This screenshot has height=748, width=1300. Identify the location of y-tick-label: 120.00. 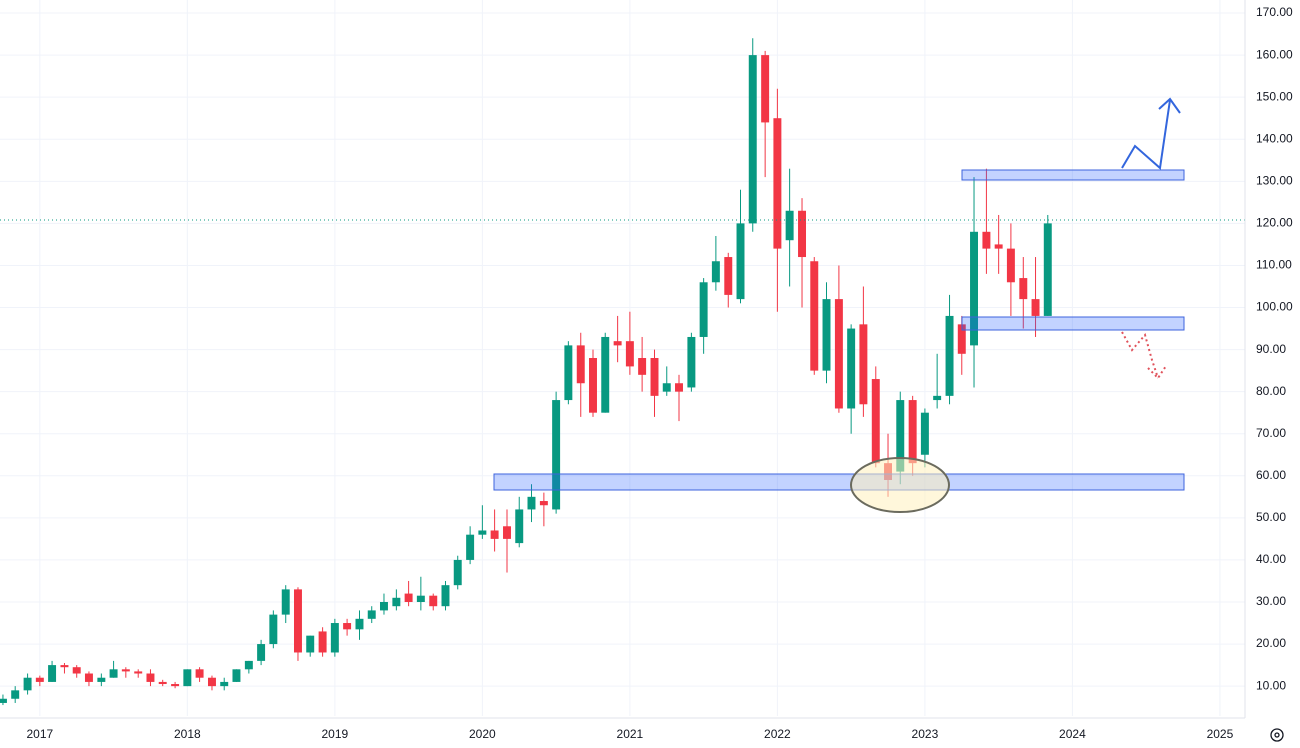
(1274, 223).